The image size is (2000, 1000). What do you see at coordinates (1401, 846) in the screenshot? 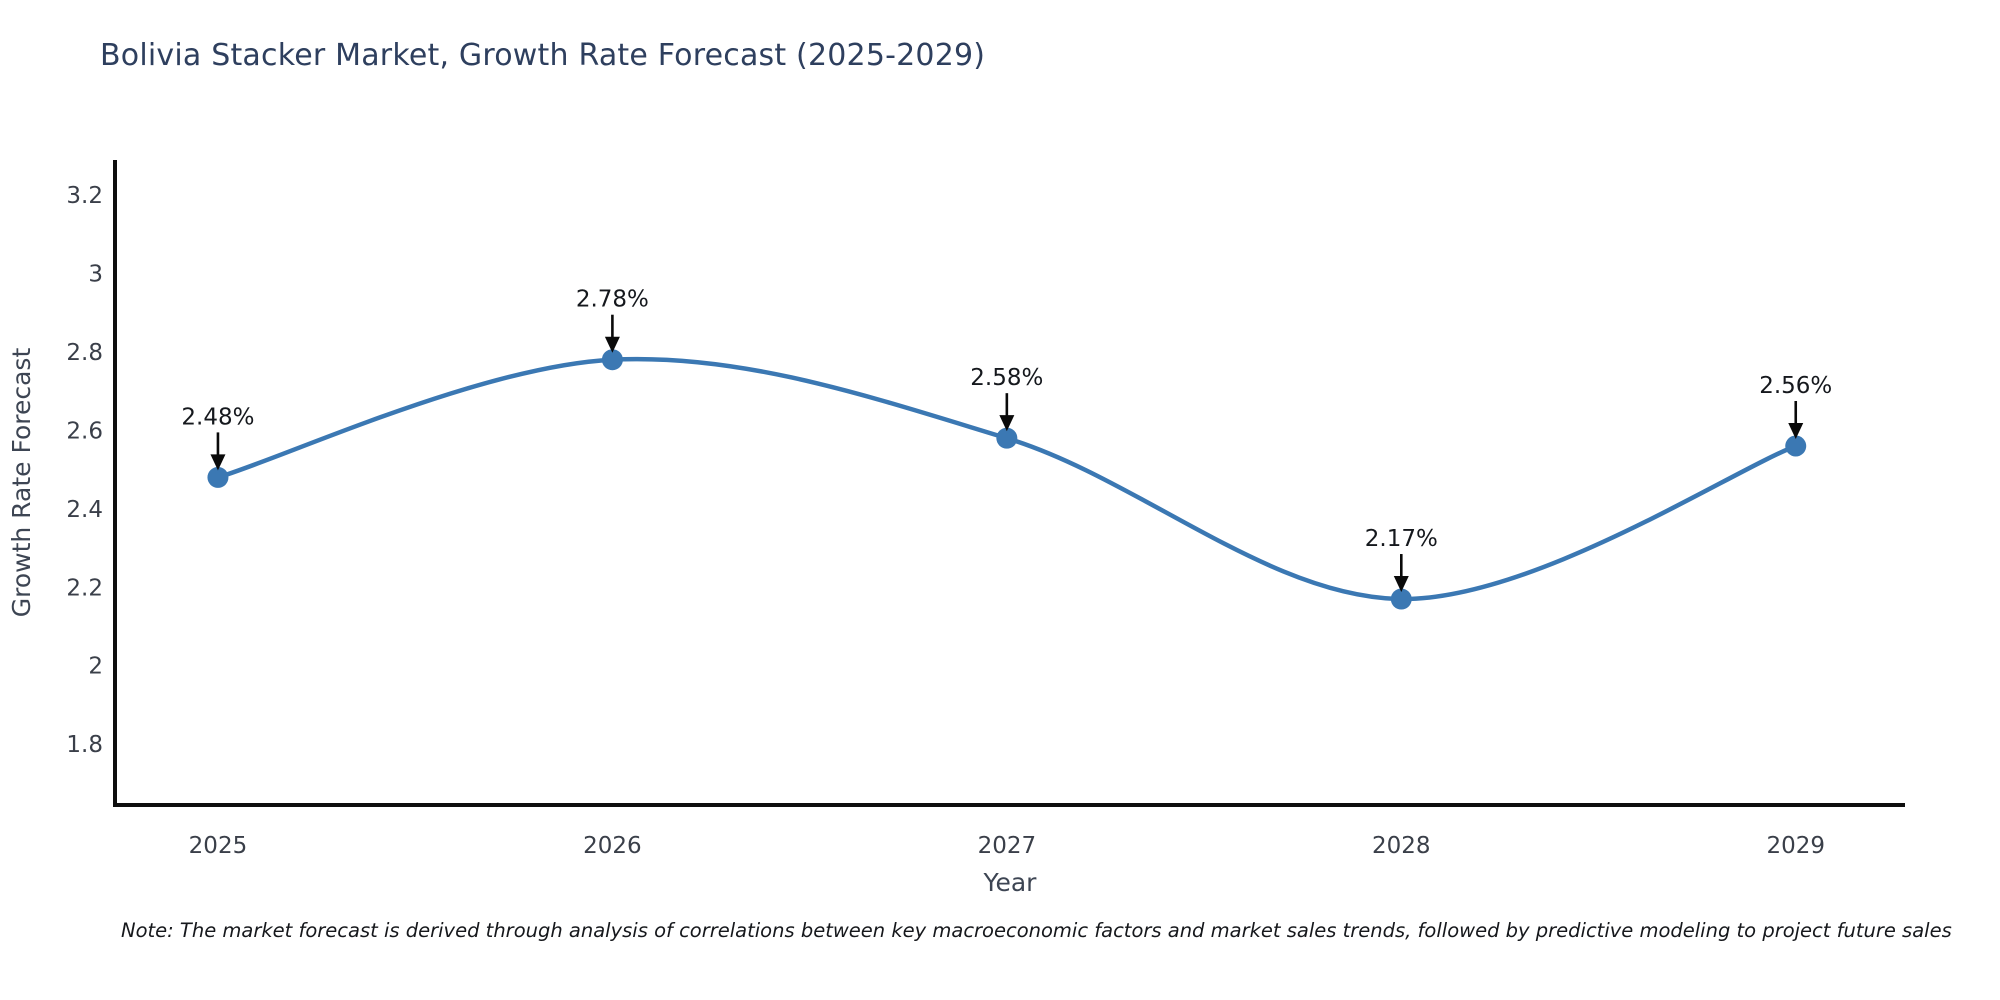
I see `x-axis-tick-label: 2028` at bounding box center [1401, 846].